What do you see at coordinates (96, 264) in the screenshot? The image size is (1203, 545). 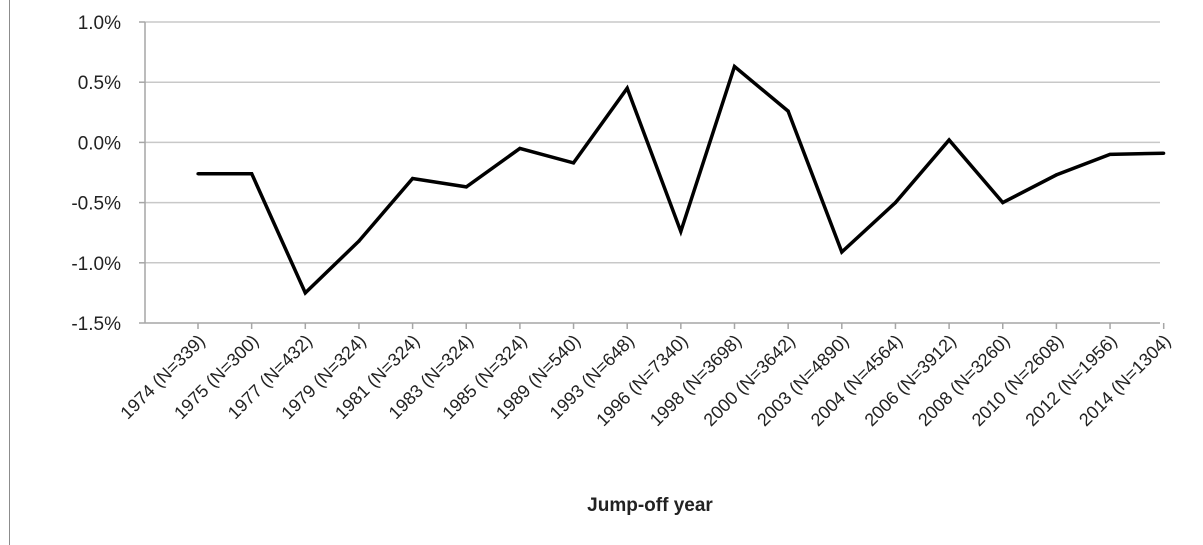 I see `y-tick-label: -1.0%` at bounding box center [96, 264].